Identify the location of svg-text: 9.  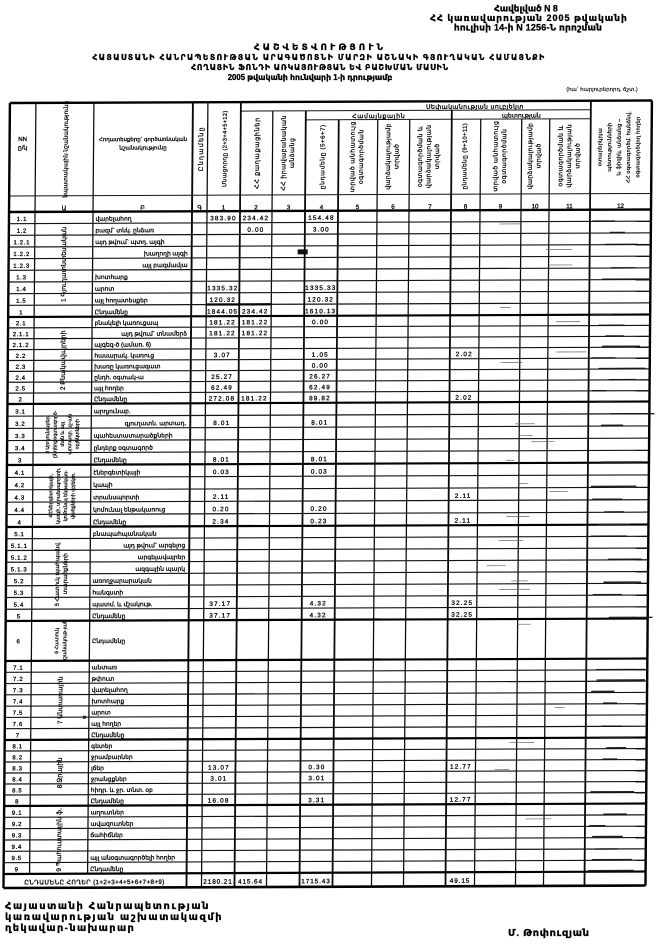
(17, 870).